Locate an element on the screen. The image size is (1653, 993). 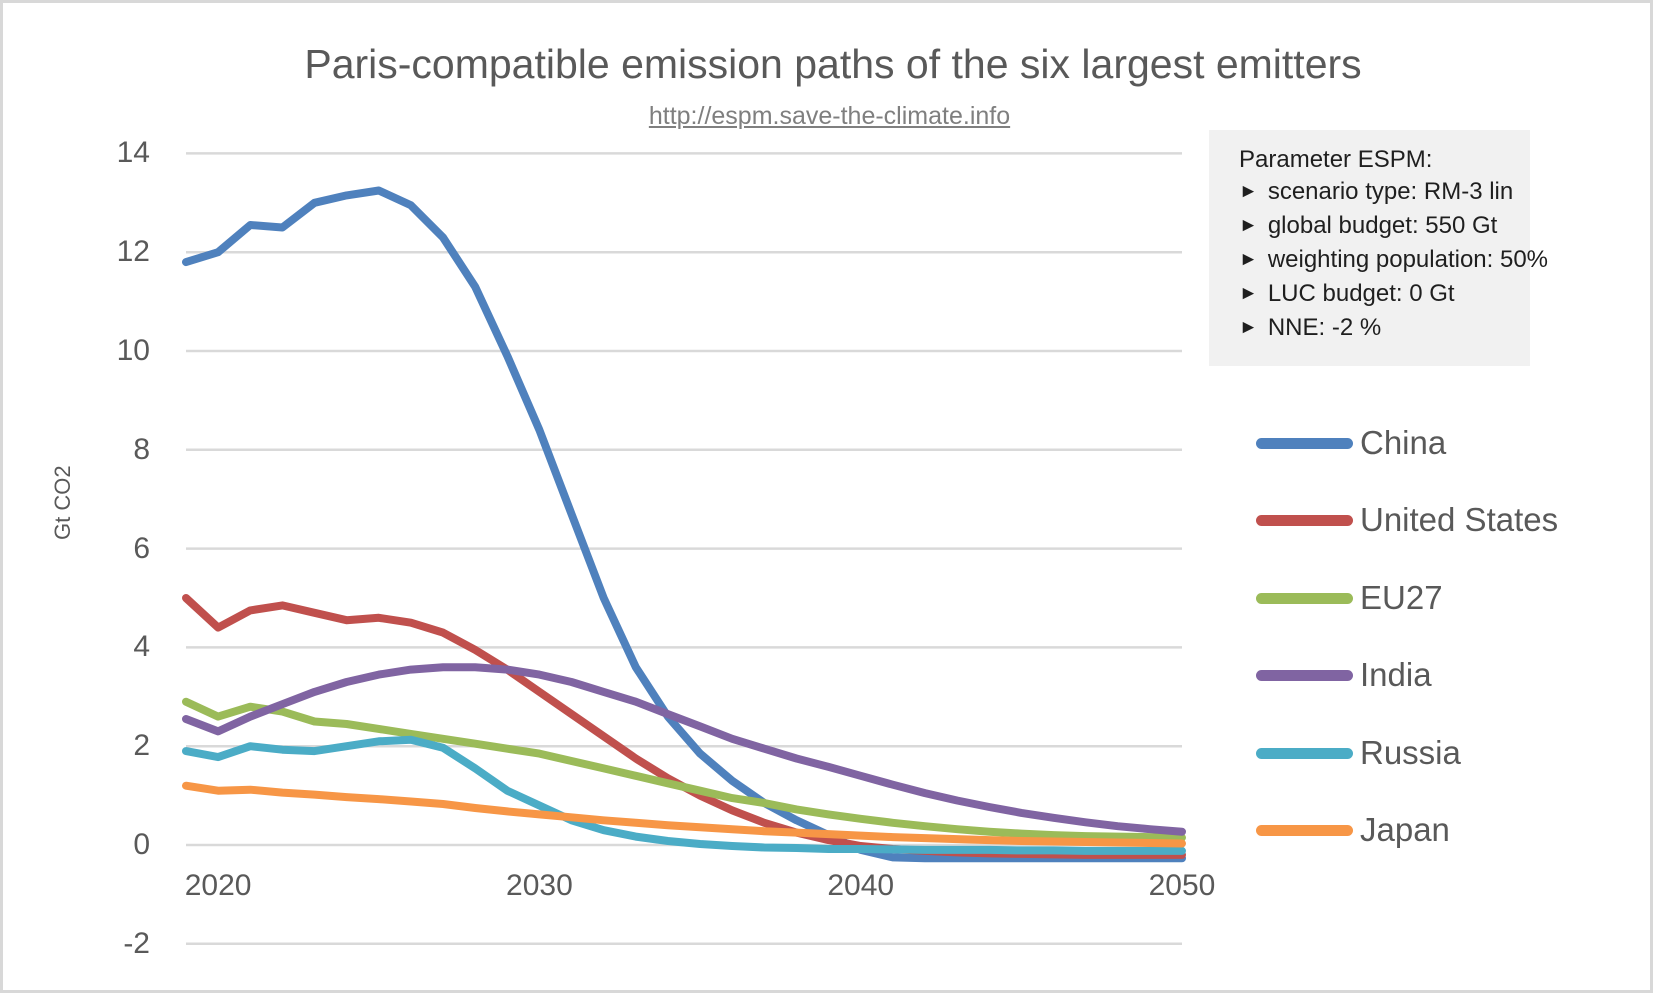
legend-label: Japan is located at coordinates (1405, 829).